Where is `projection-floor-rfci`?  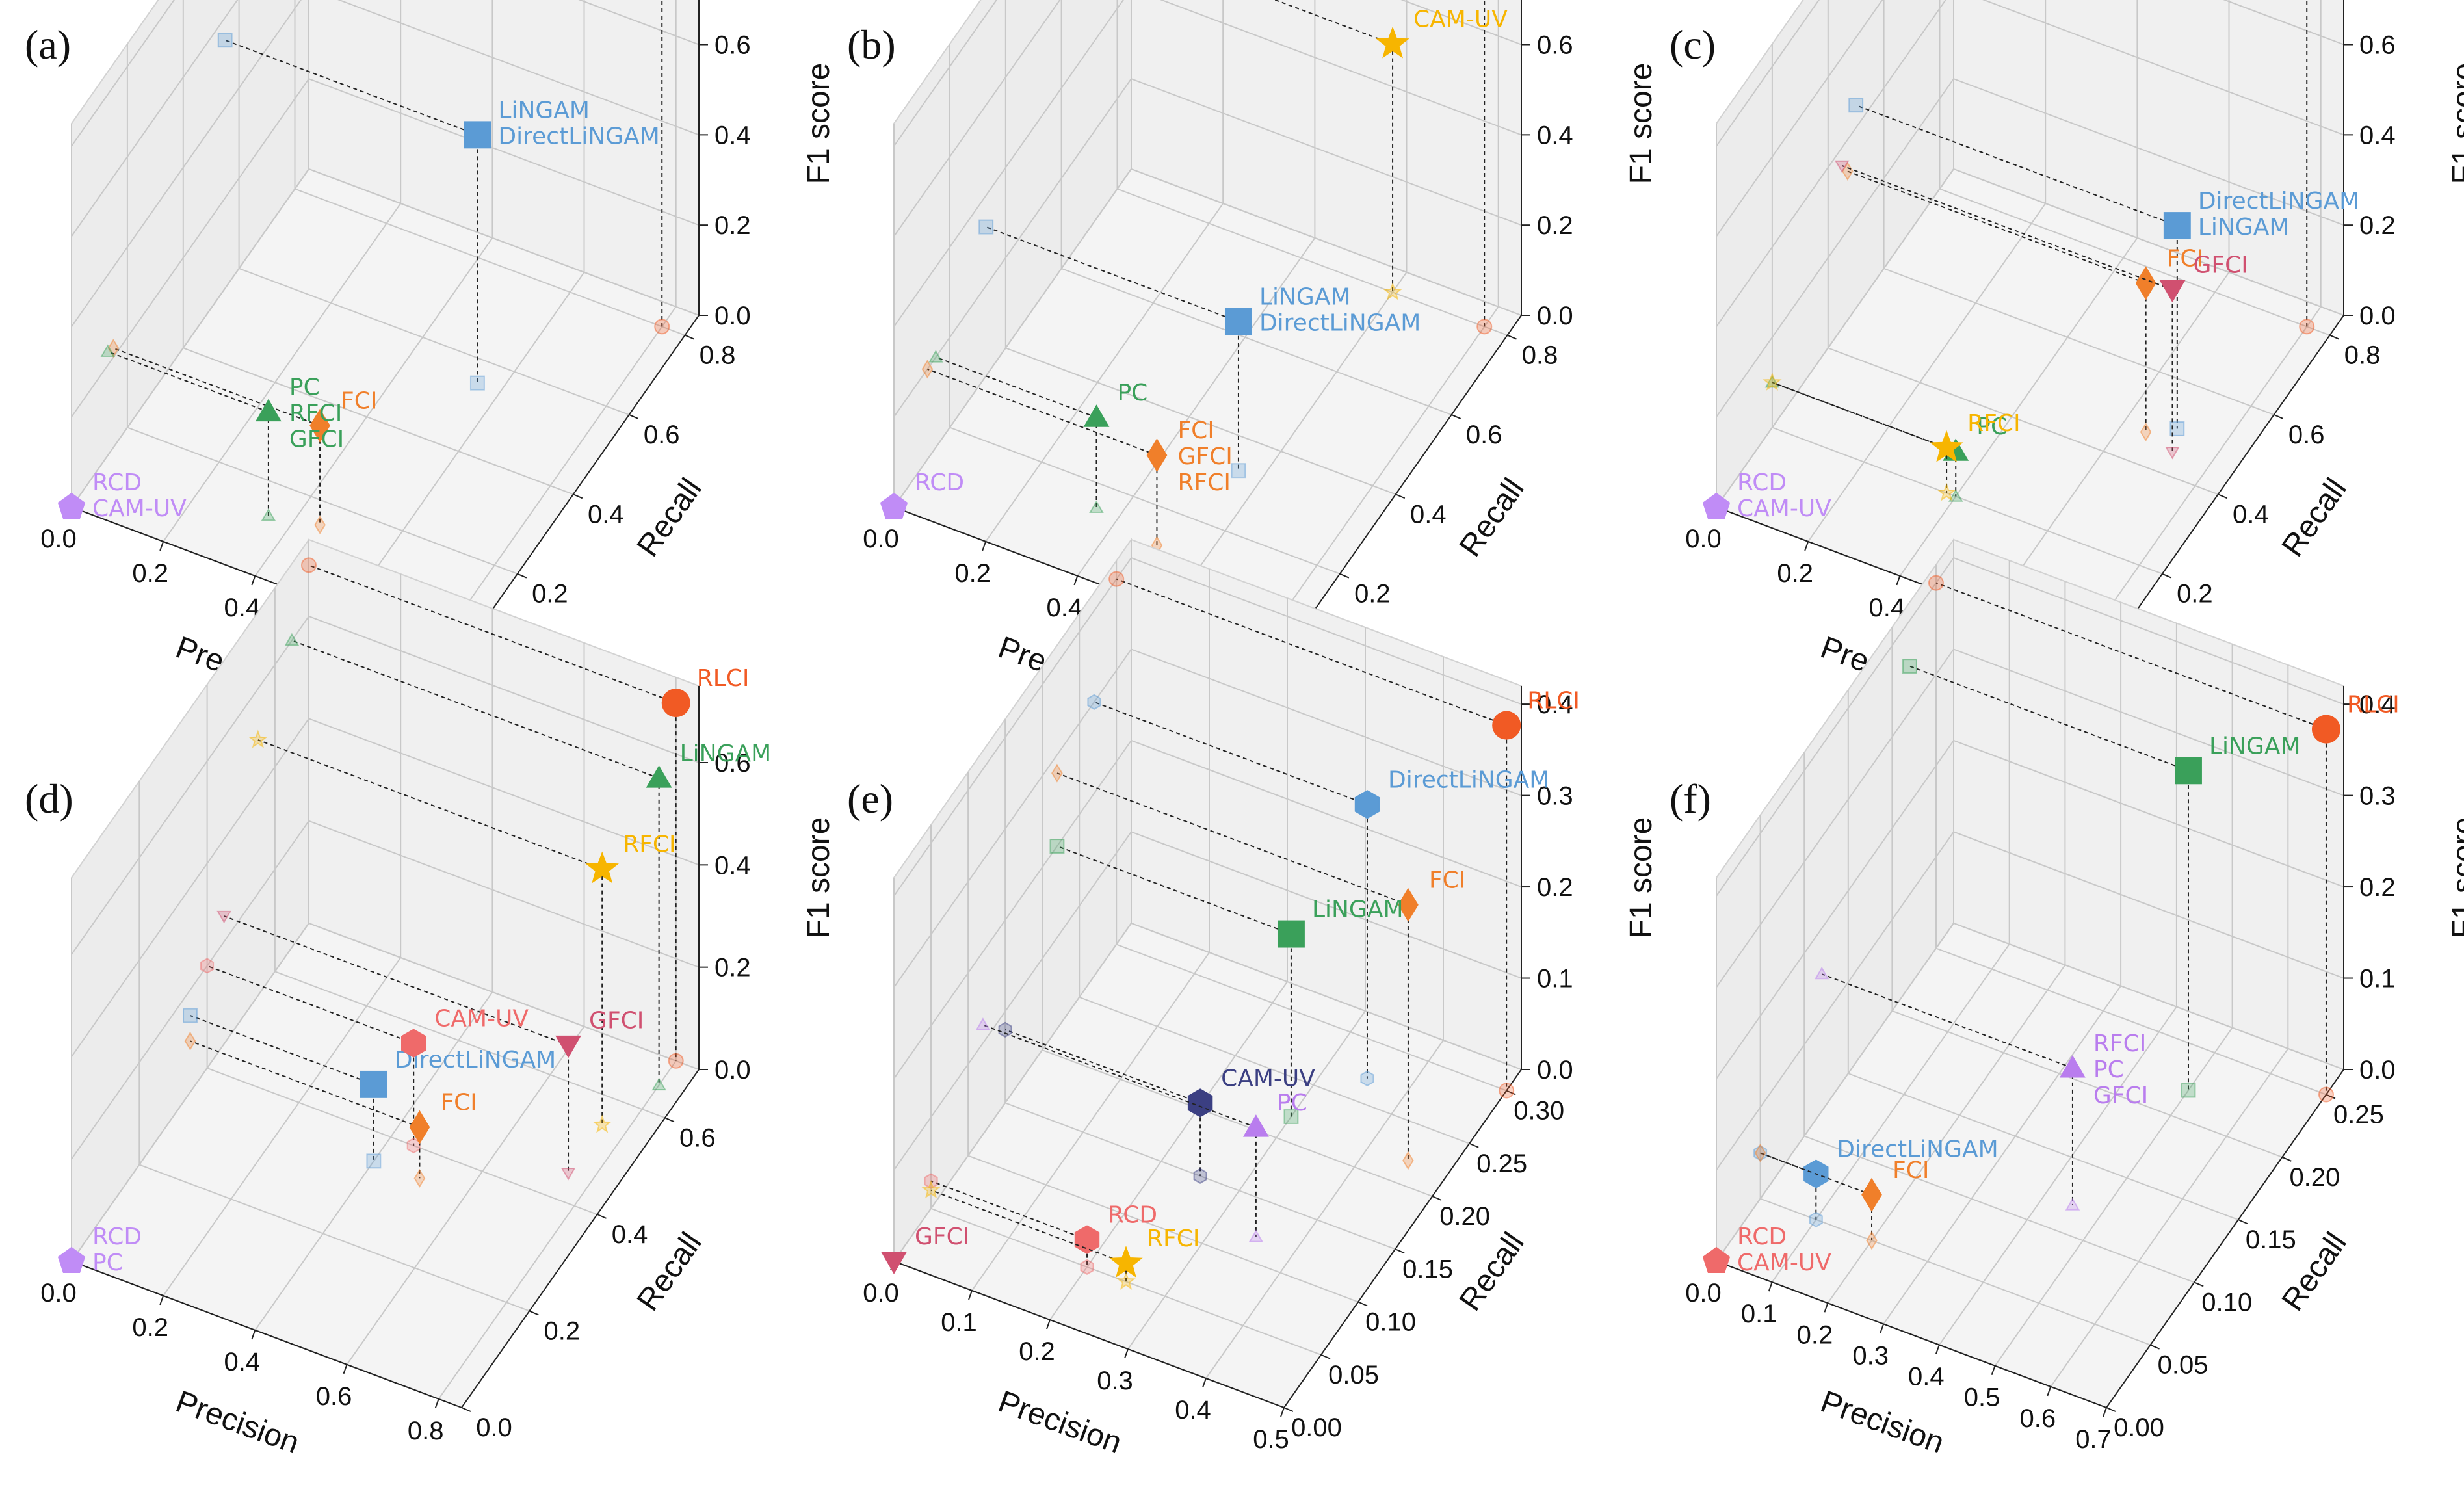 projection-floor-rfci is located at coordinates (1947, 491).